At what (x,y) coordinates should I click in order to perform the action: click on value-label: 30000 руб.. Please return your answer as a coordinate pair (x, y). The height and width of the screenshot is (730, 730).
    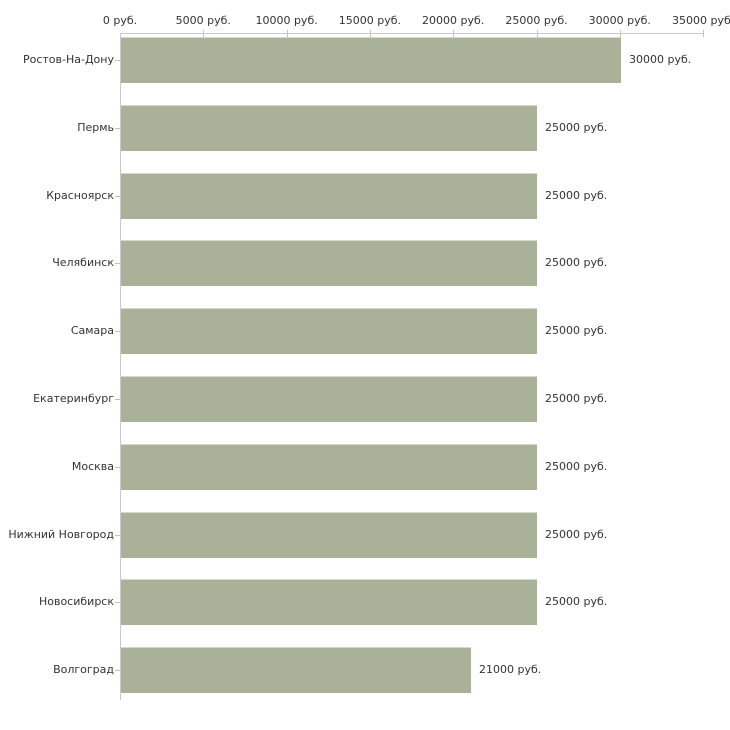
    Looking at the image, I should click on (660, 59).